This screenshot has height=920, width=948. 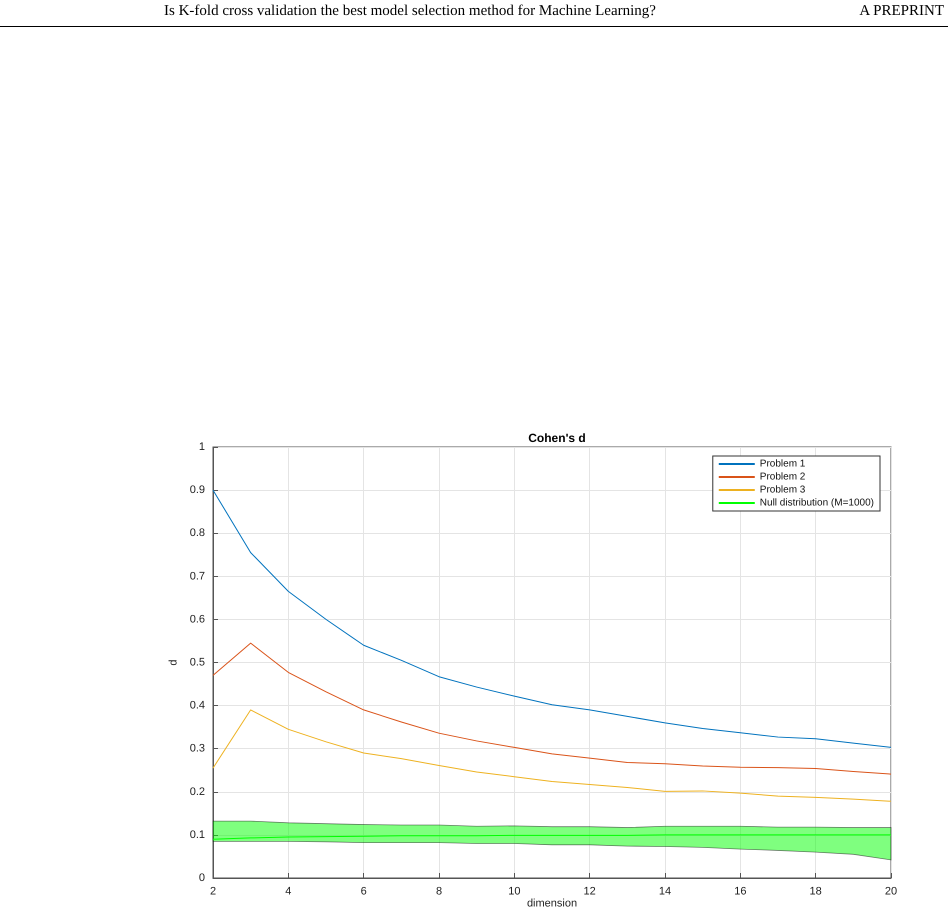 What do you see at coordinates (197, 662) in the screenshot?
I see `y-tick-label: 0.5` at bounding box center [197, 662].